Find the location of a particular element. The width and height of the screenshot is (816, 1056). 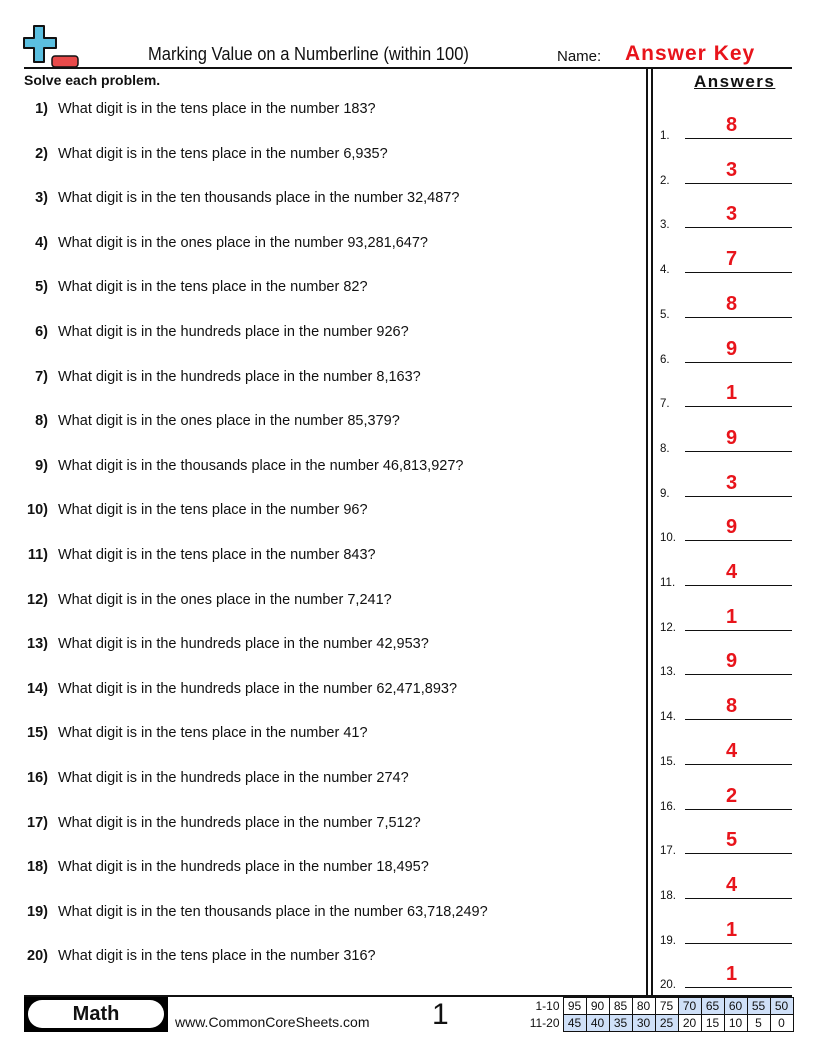

answer-number: 11. is located at coordinates (668, 583).